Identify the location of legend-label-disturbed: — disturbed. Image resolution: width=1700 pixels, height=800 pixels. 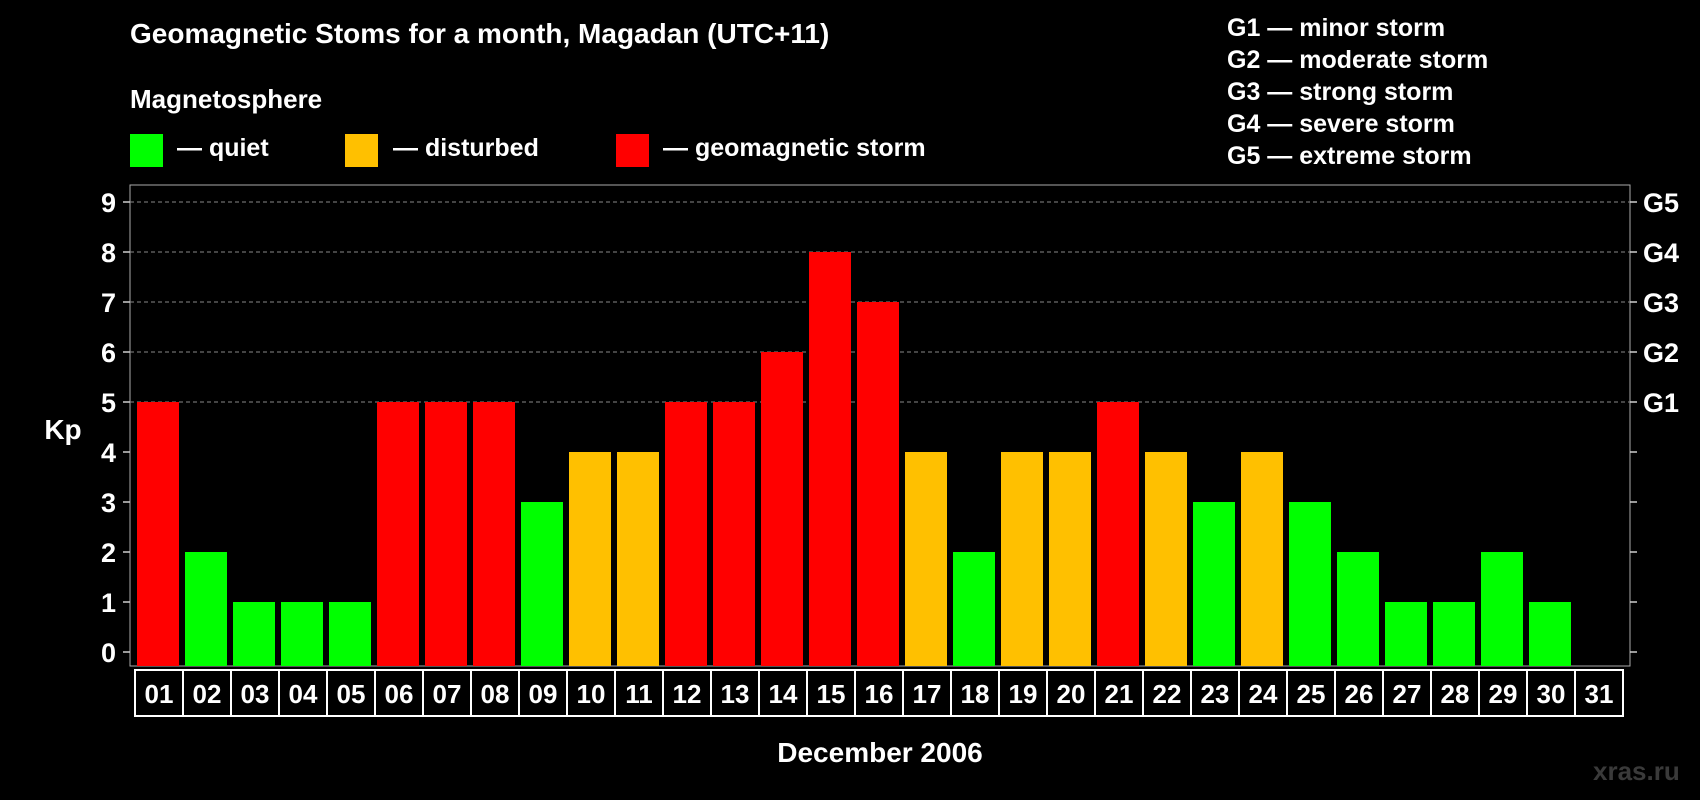
(466, 148).